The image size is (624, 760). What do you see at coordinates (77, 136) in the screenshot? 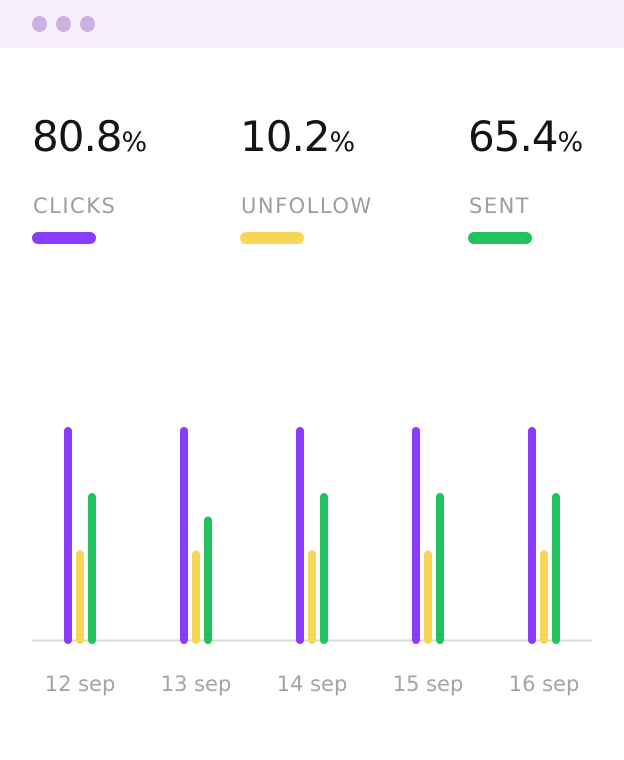
I see `stat-value: 80.8` at bounding box center [77, 136].